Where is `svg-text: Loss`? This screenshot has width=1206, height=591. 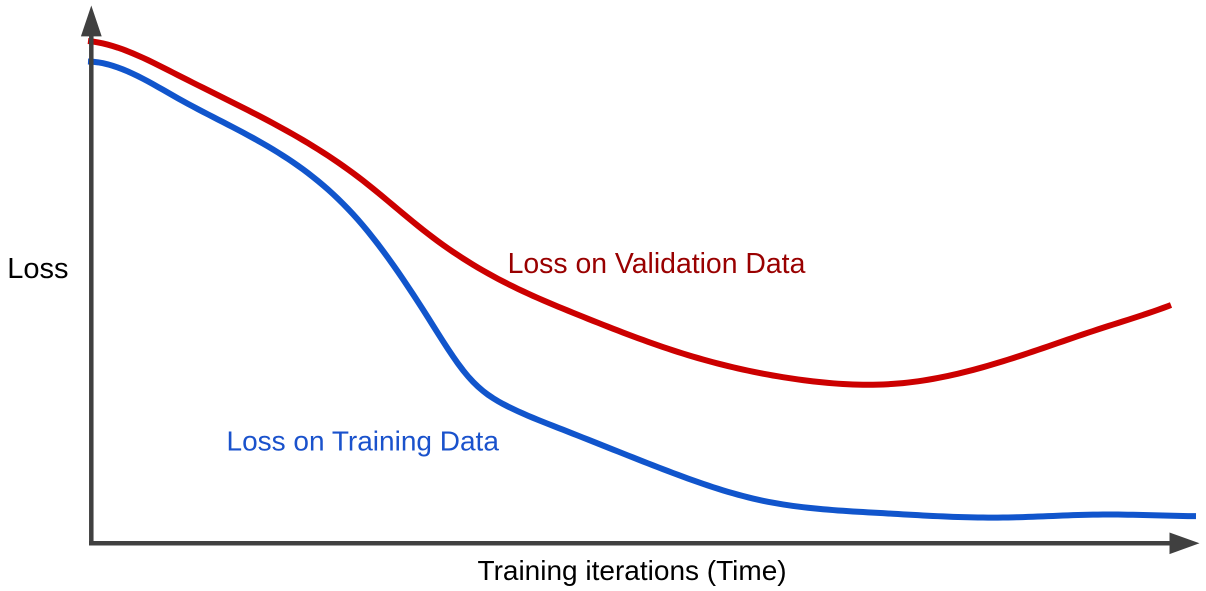 svg-text: Loss is located at coordinates (37, 269).